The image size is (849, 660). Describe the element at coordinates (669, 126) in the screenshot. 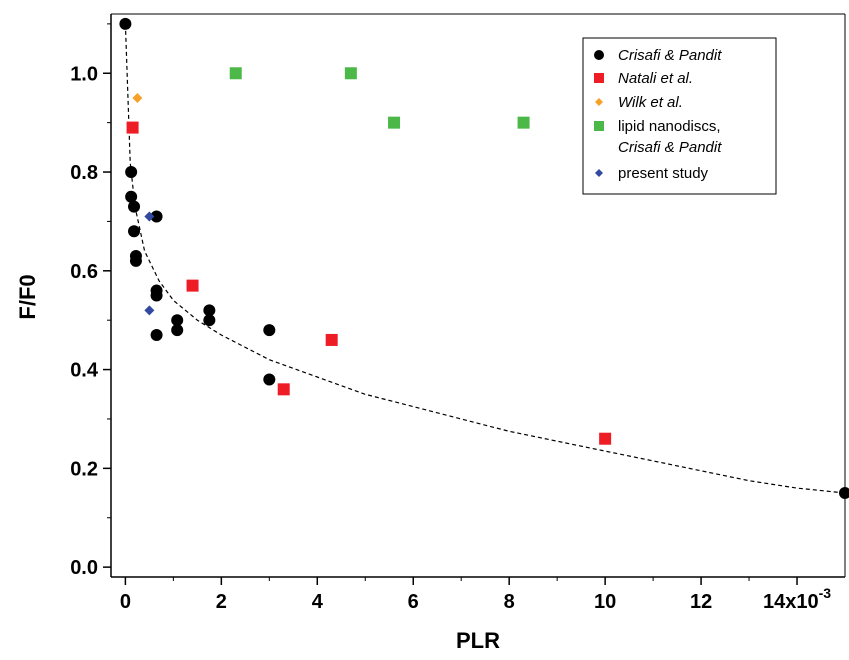

I see `legend-label: lipid nanodiscs,` at that location.